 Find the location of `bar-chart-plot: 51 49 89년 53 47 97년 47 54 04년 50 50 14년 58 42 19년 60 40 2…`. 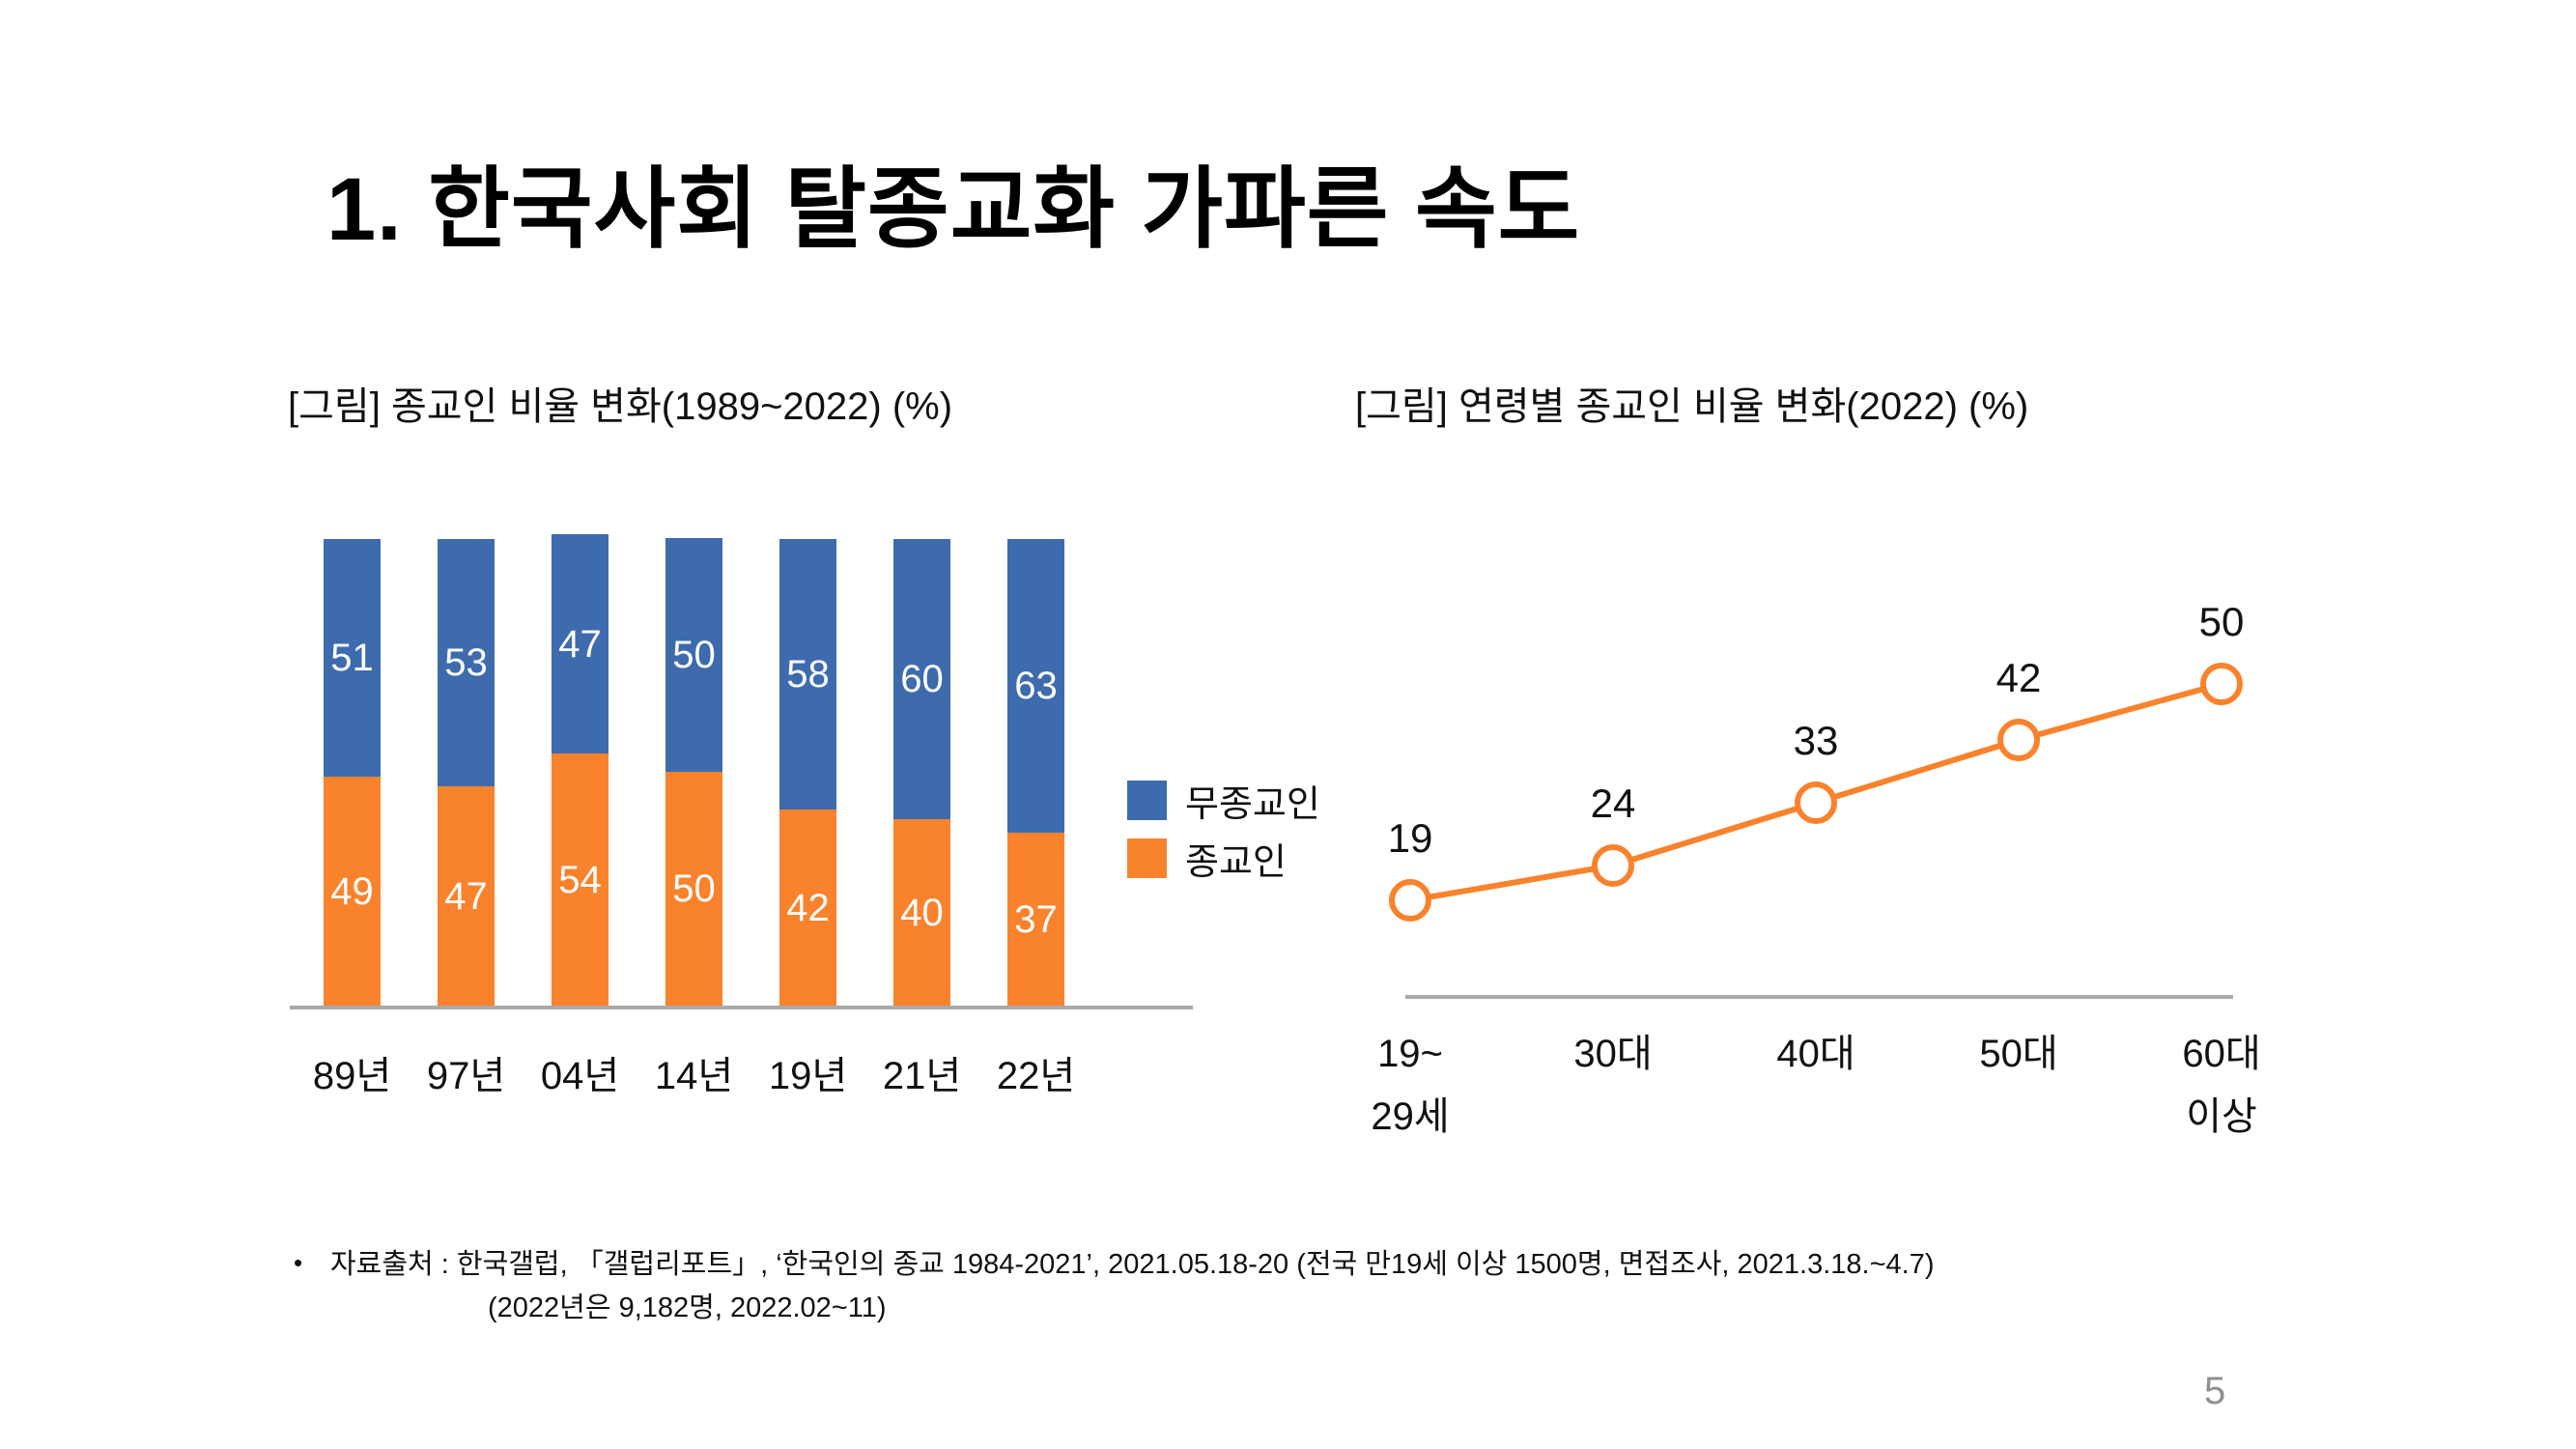

bar-chart-plot: 51 49 89년 53 47 97년 47 54 04년 50 50 14년 58 42 19년 60 40 2… is located at coordinates (741, 815).